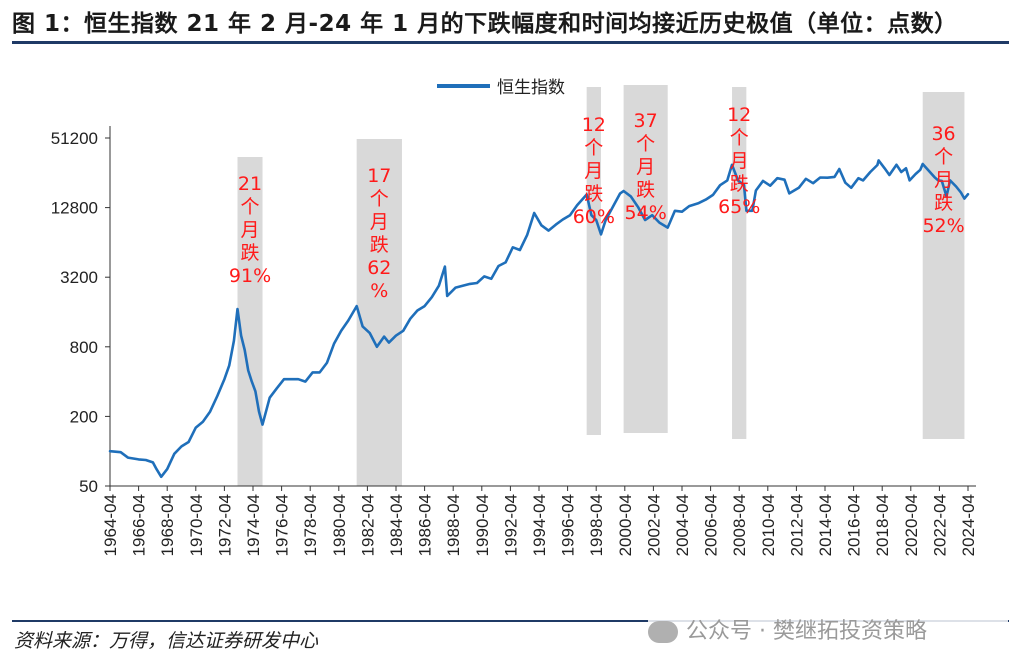 This screenshot has height=664, width=1033. What do you see at coordinates (531, 87) in the screenshot?
I see `legend-label: 恒生指数` at bounding box center [531, 87].